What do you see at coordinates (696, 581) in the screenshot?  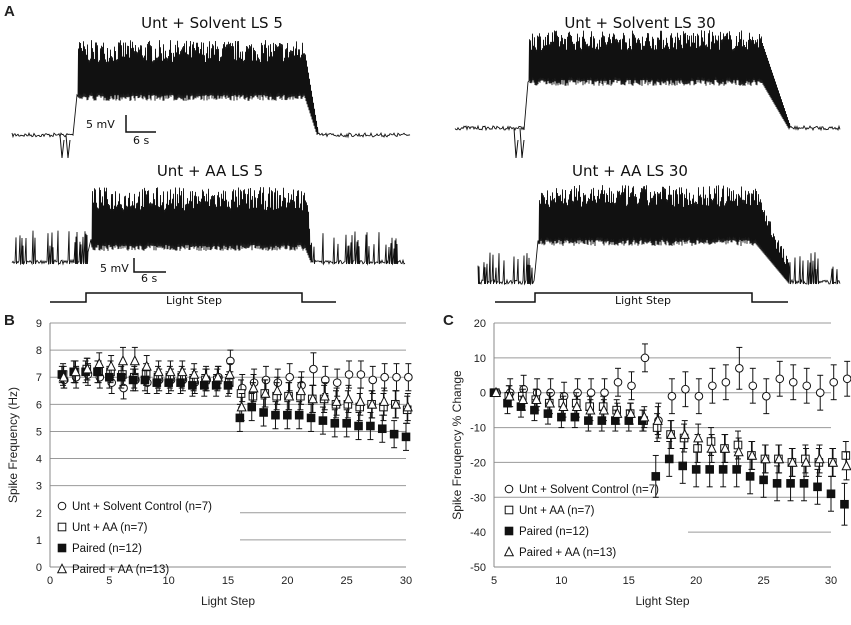 I see `x-tick-label: 20` at bounding box center [696, 581].